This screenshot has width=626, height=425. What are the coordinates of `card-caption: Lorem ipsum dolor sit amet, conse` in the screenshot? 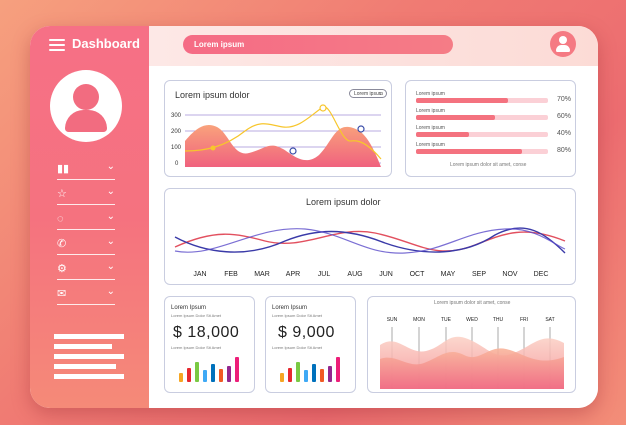 It's located at (472, 303).